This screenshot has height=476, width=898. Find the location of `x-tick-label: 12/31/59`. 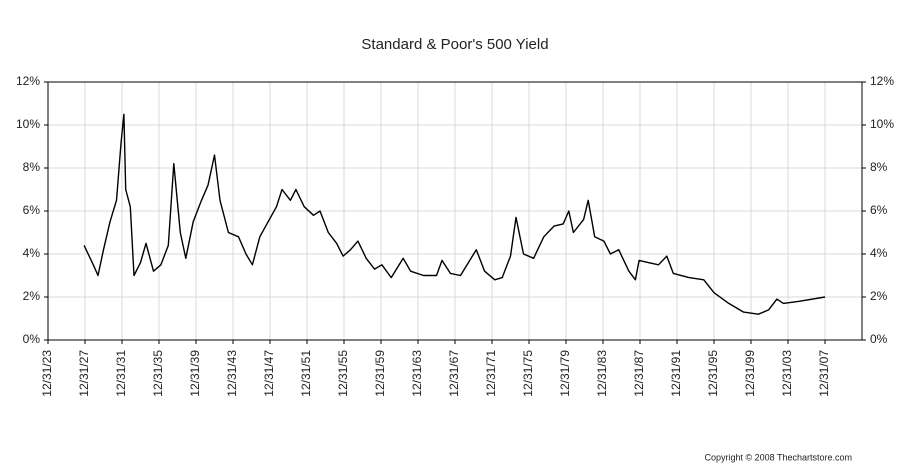

x-tick-label: 12/31/59 is located at coordinates (380, 373).